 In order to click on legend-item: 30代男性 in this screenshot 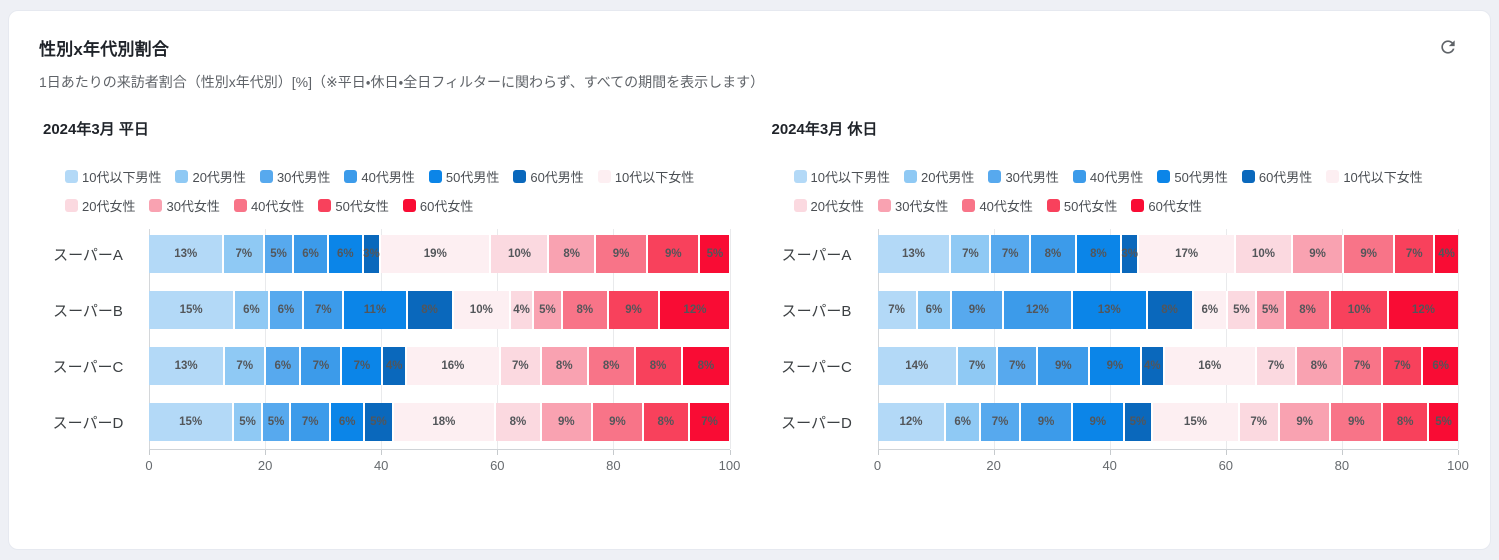, I will do `click(294, 176)`.